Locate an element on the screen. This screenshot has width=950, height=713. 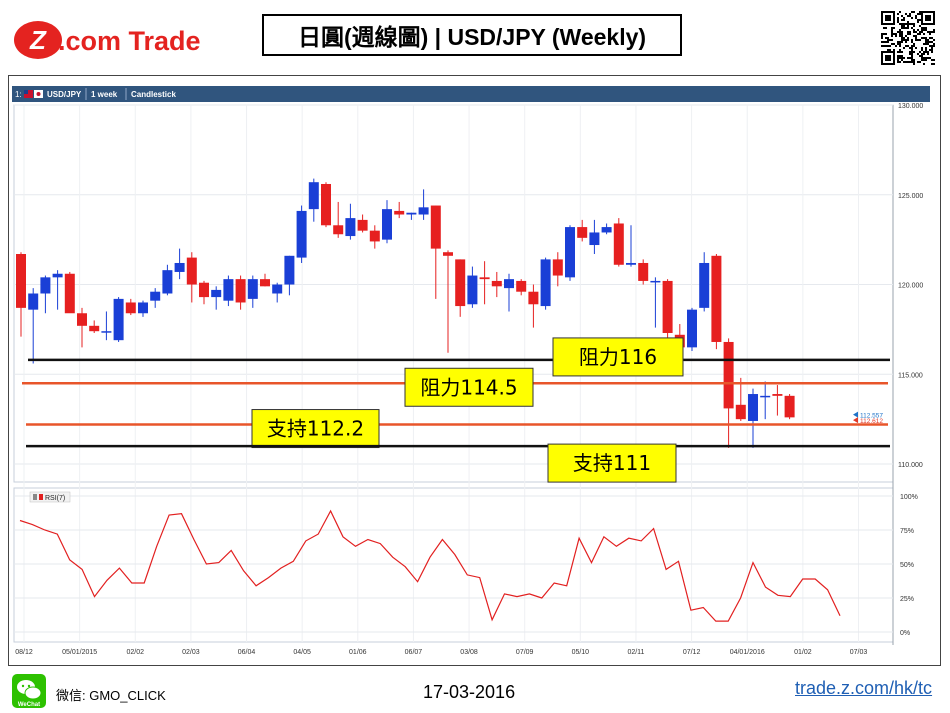
toolbar-style: Candlestick is located at coordinates (153, 94).